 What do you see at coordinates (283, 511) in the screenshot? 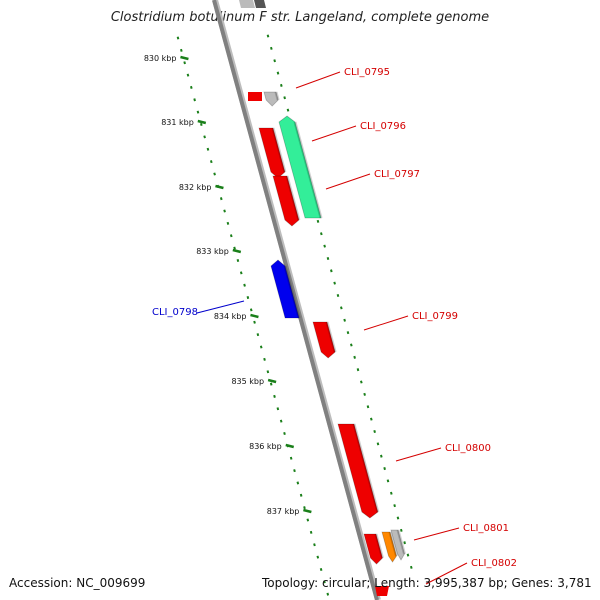
I see `scale-tick-label: 837 kbp` at bounding box center [283, 511].